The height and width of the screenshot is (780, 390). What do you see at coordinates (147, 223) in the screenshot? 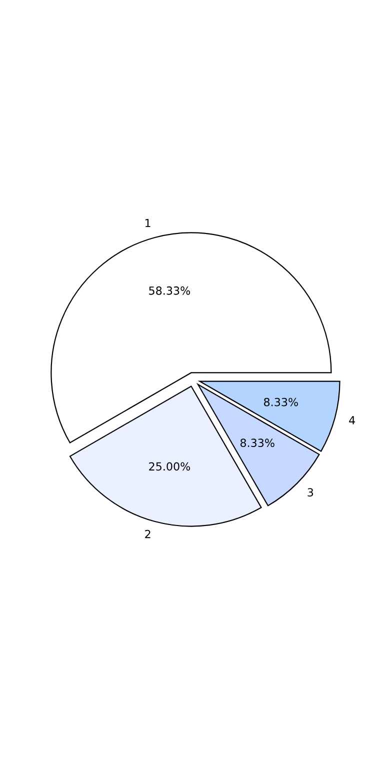
I see `slice-label: 1` at bounding box center [147, 223].